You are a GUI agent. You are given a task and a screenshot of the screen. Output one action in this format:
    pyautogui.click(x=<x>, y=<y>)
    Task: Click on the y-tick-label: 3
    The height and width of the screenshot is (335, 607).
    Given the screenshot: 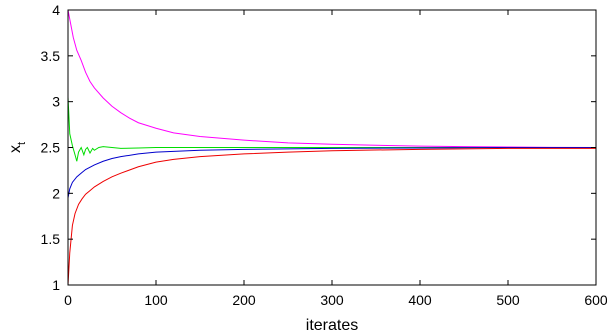 What is the action you would take?
    pyautogui.click(x=56, y=102)
    